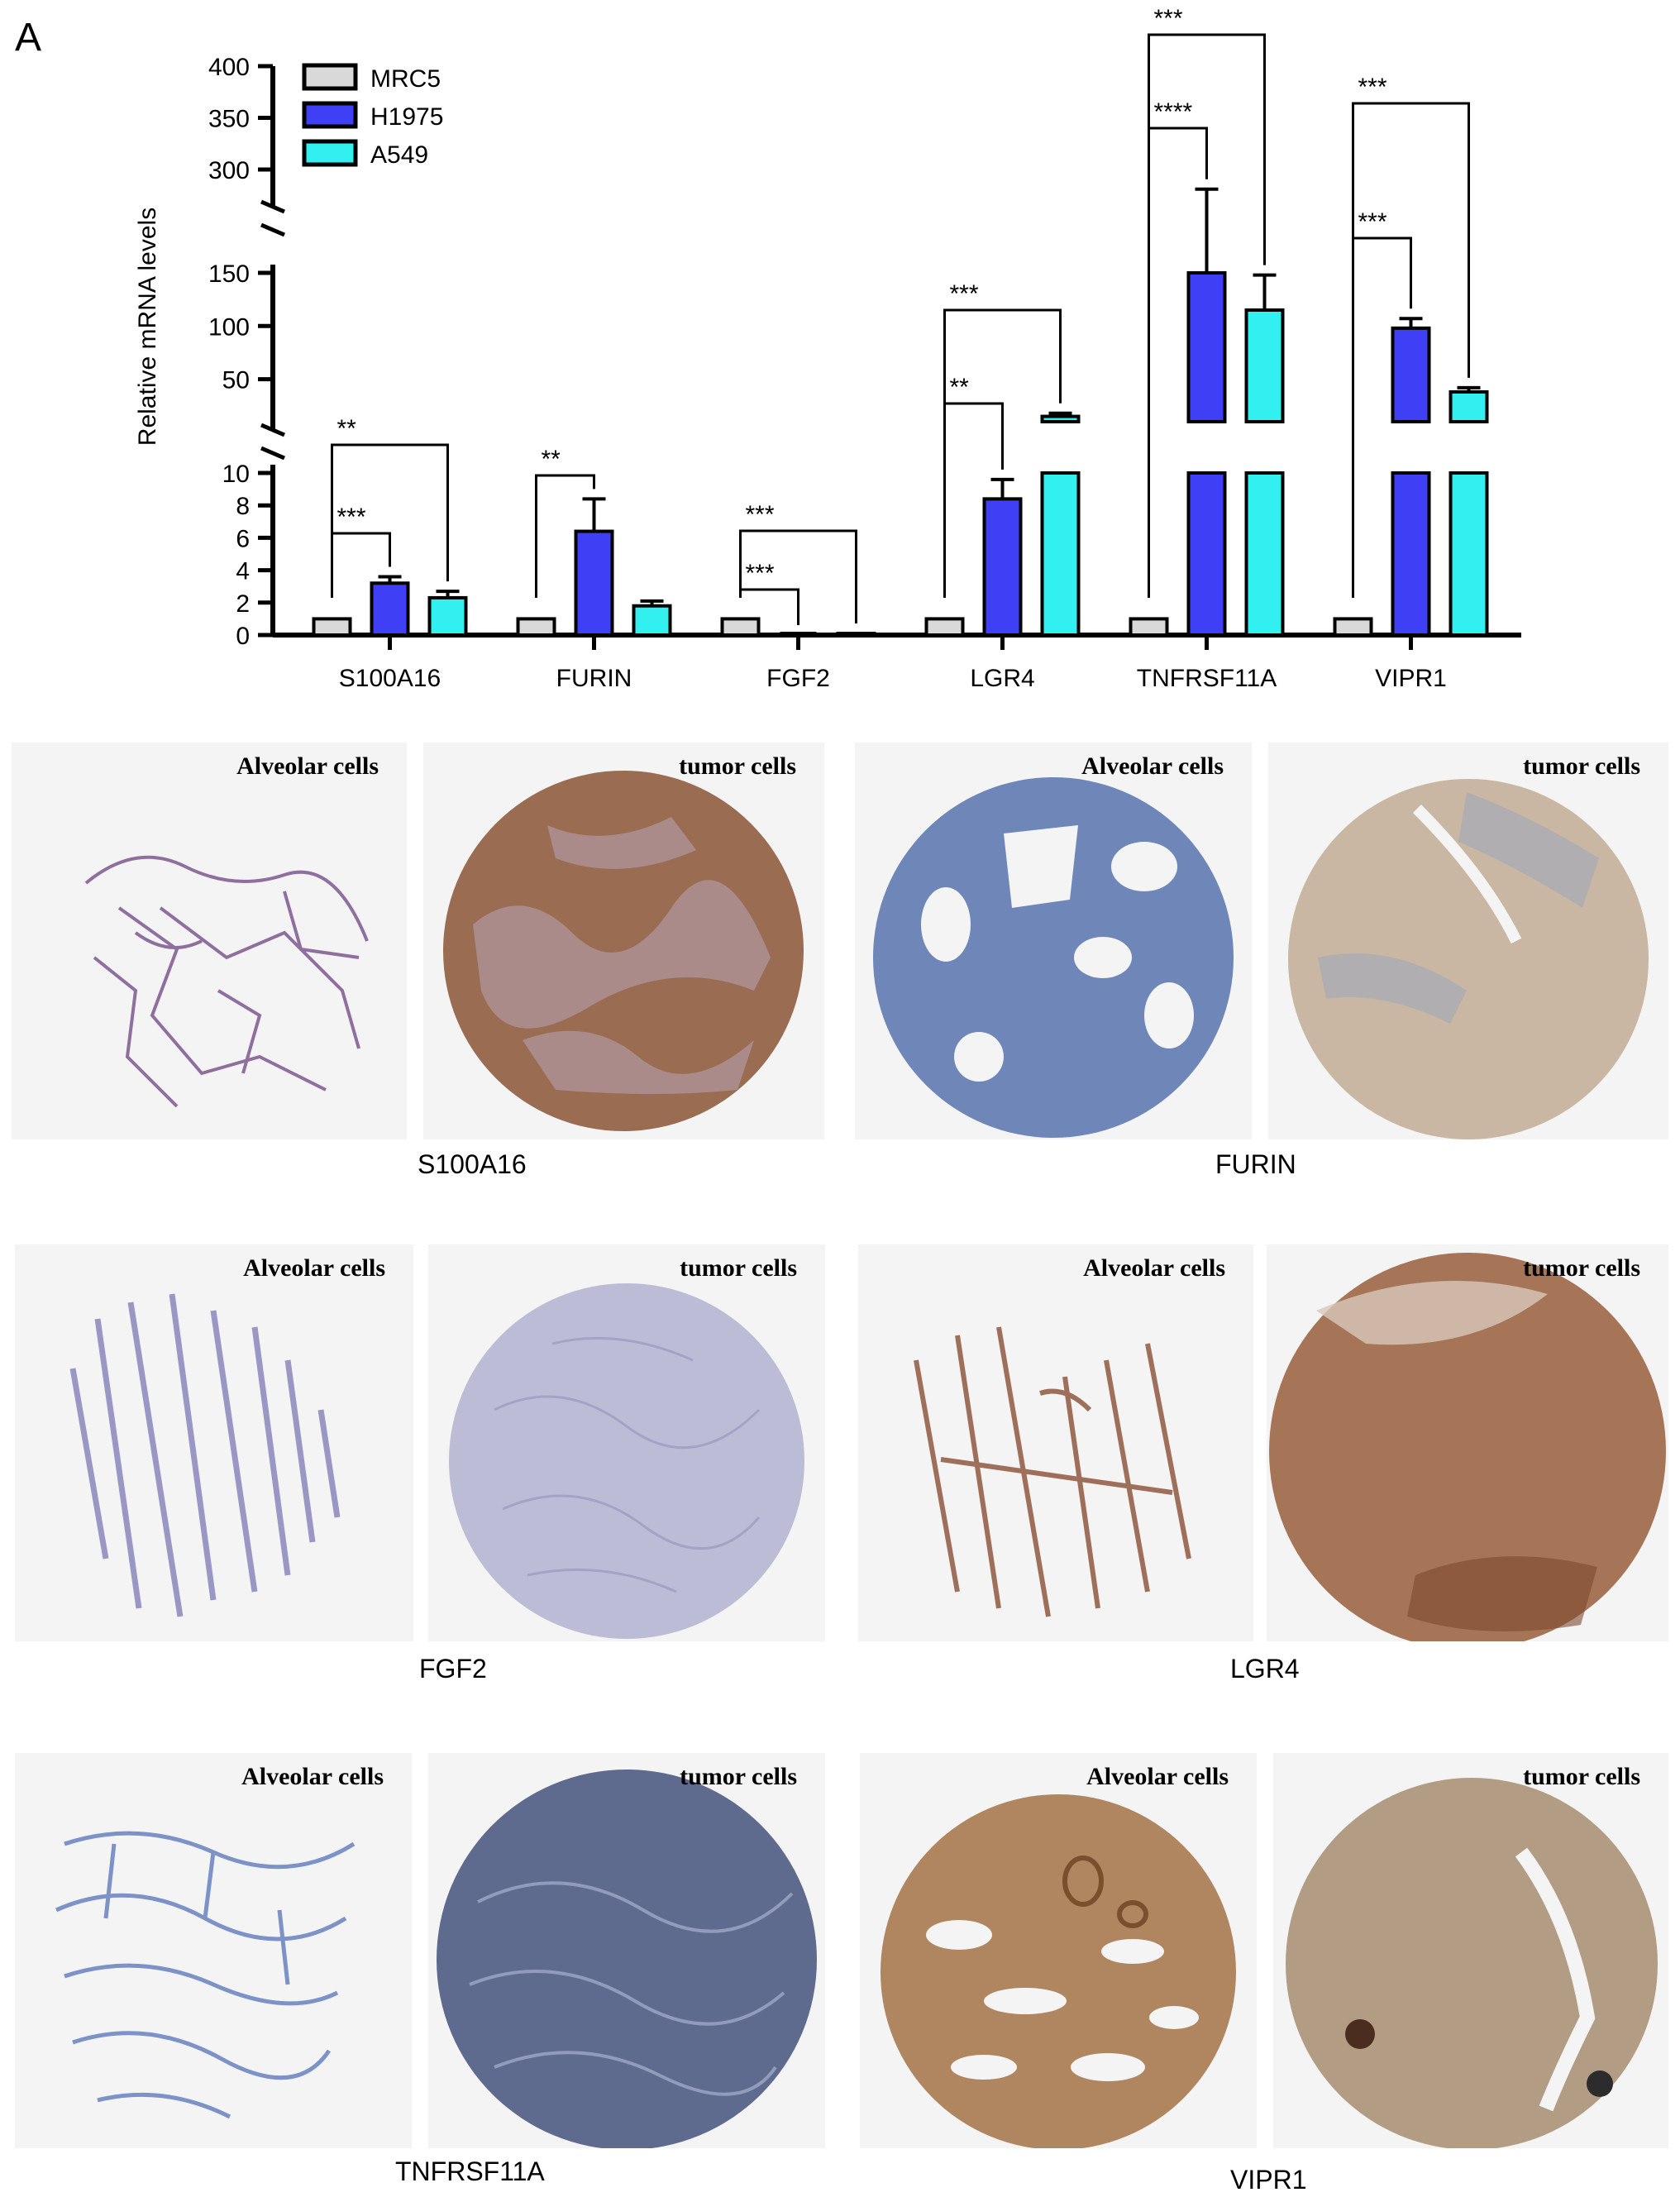 The image size is (1680, 2197). I want to click on gene-label-s100a16: S100A16, so click(472, 1164).